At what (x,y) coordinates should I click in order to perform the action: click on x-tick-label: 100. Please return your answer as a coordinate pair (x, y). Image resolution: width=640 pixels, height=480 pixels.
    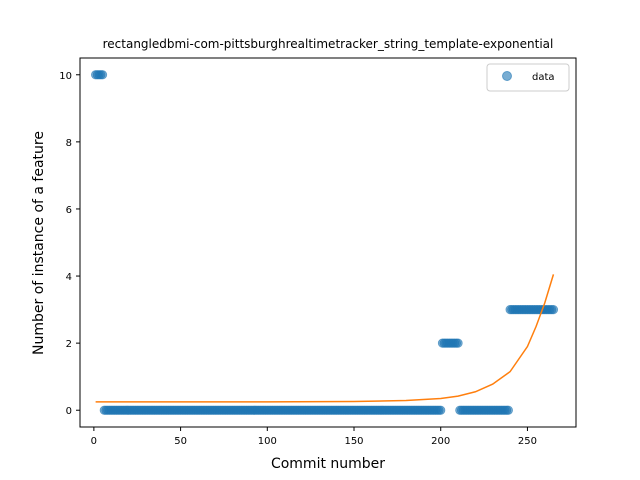
    Looking at the image, I should click on (267, 441).